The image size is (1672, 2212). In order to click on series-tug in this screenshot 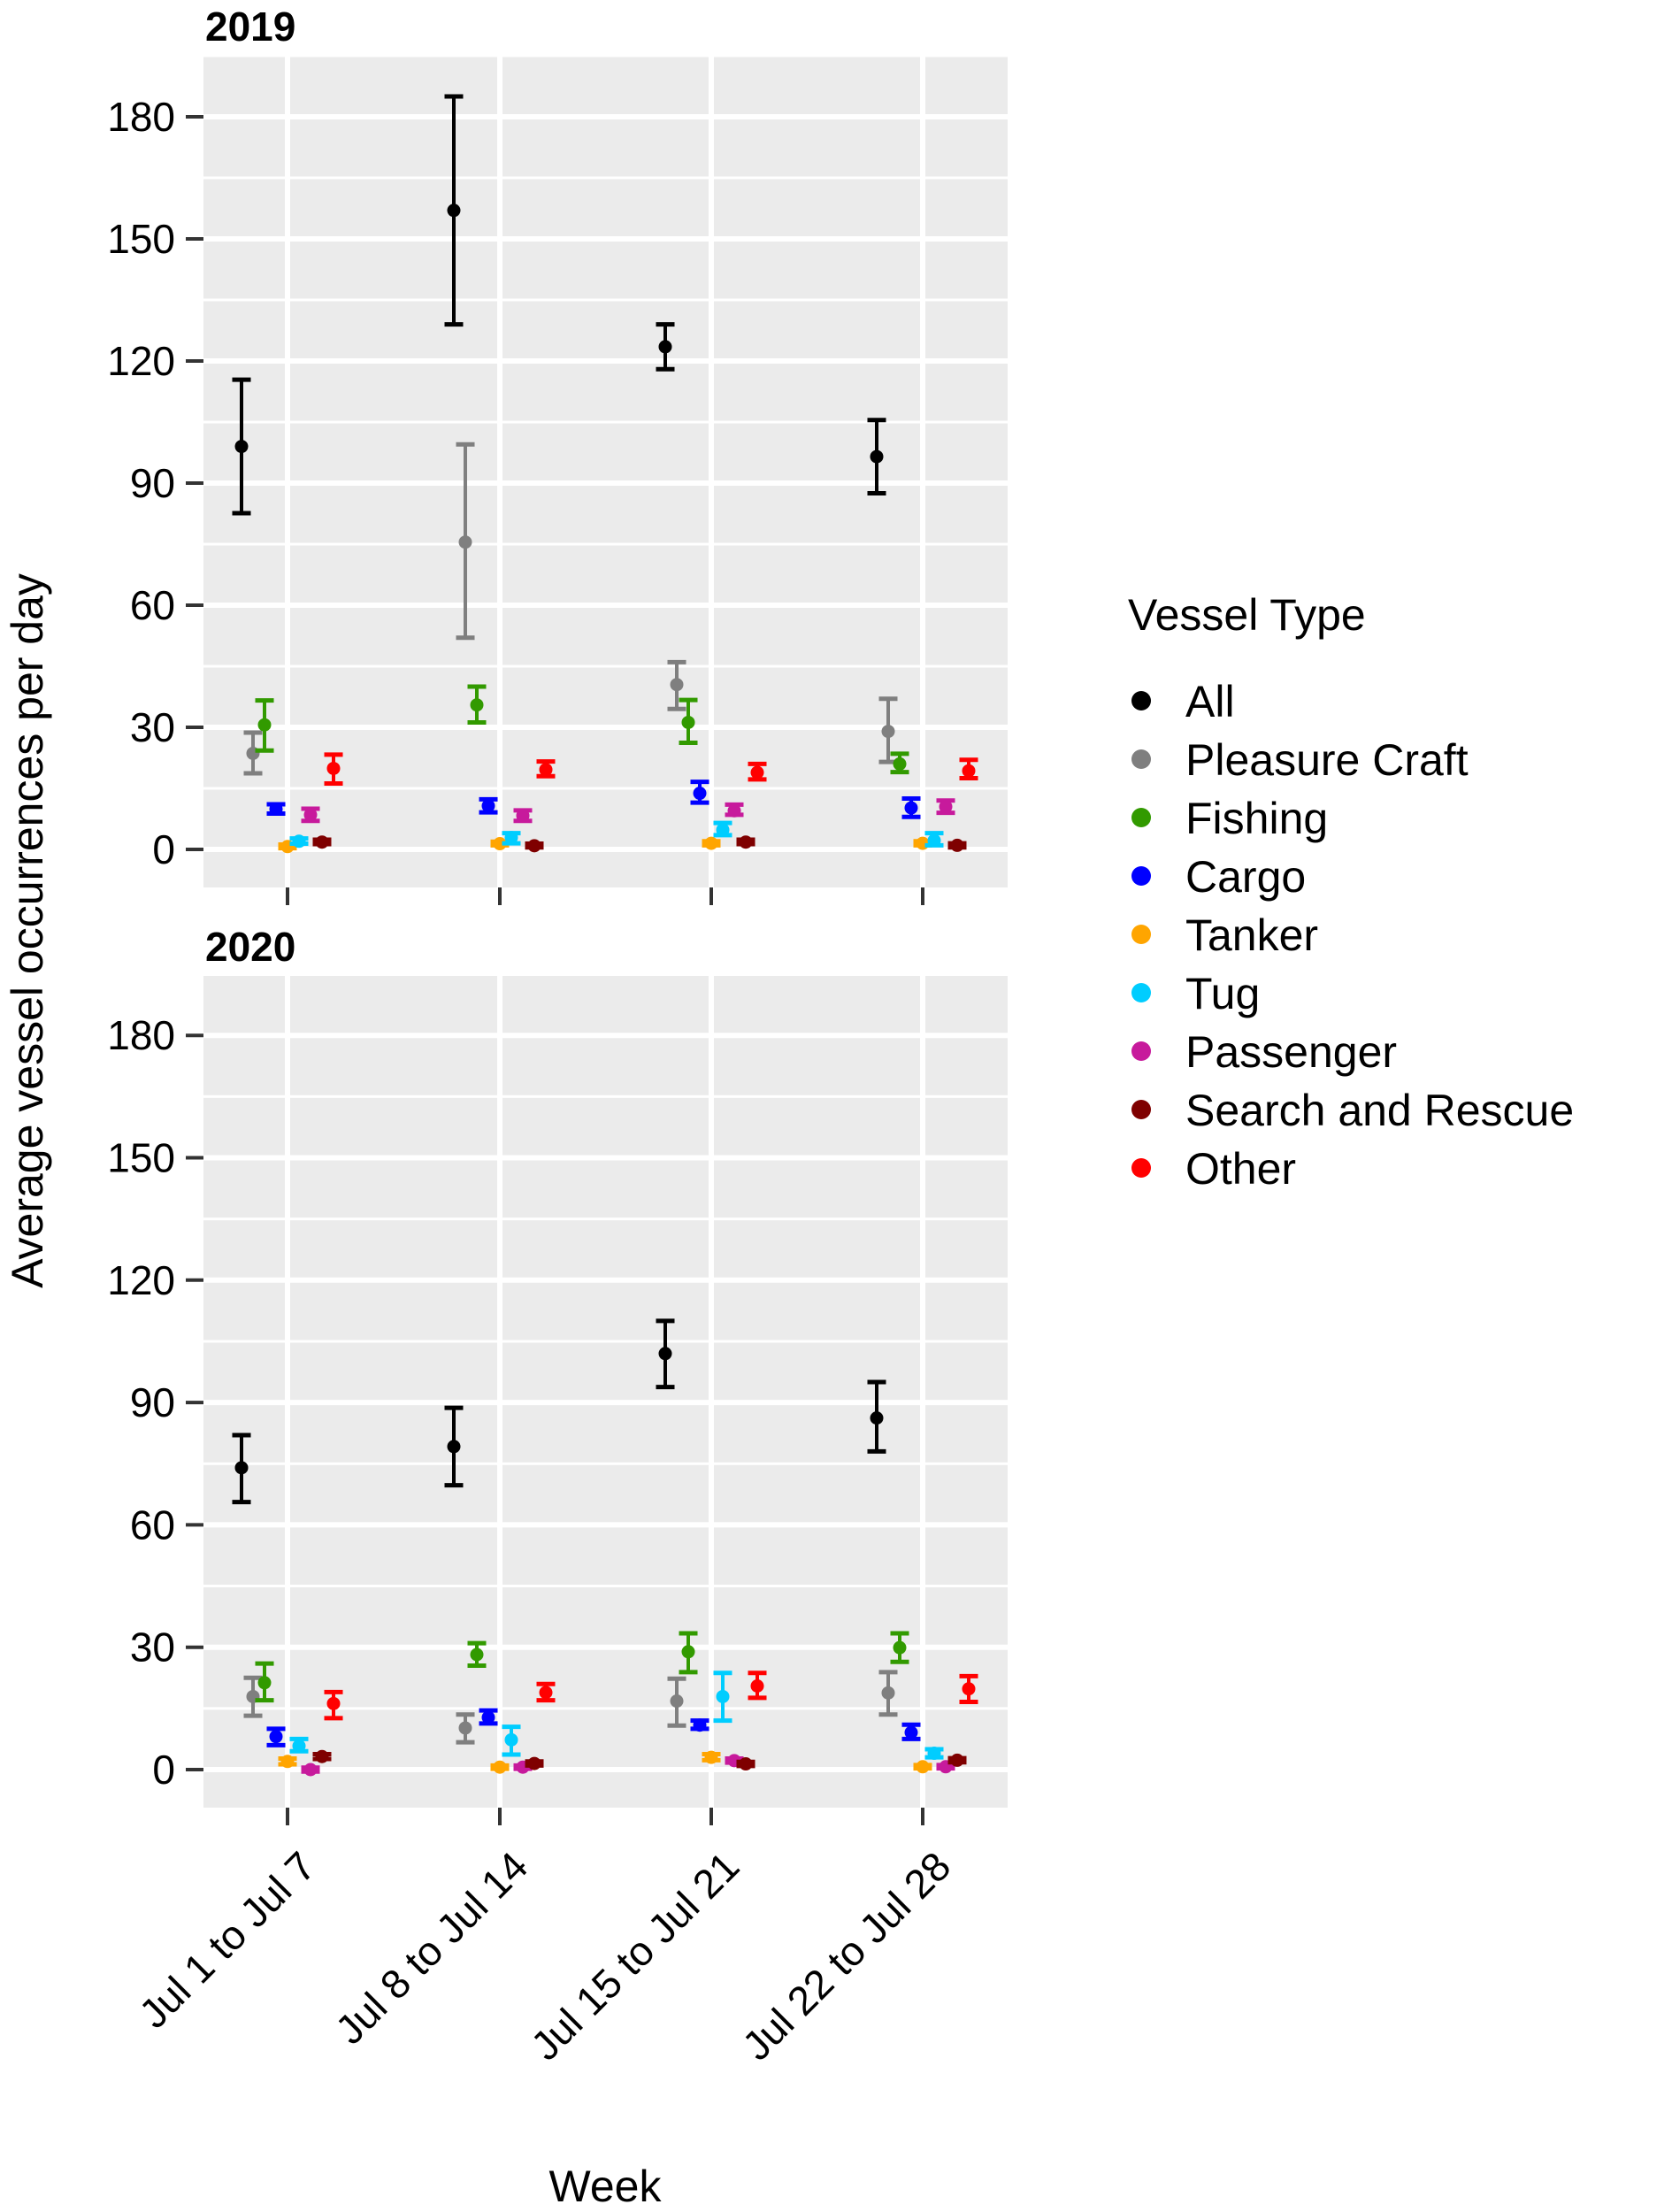, I will do `click(616, 1716)`.